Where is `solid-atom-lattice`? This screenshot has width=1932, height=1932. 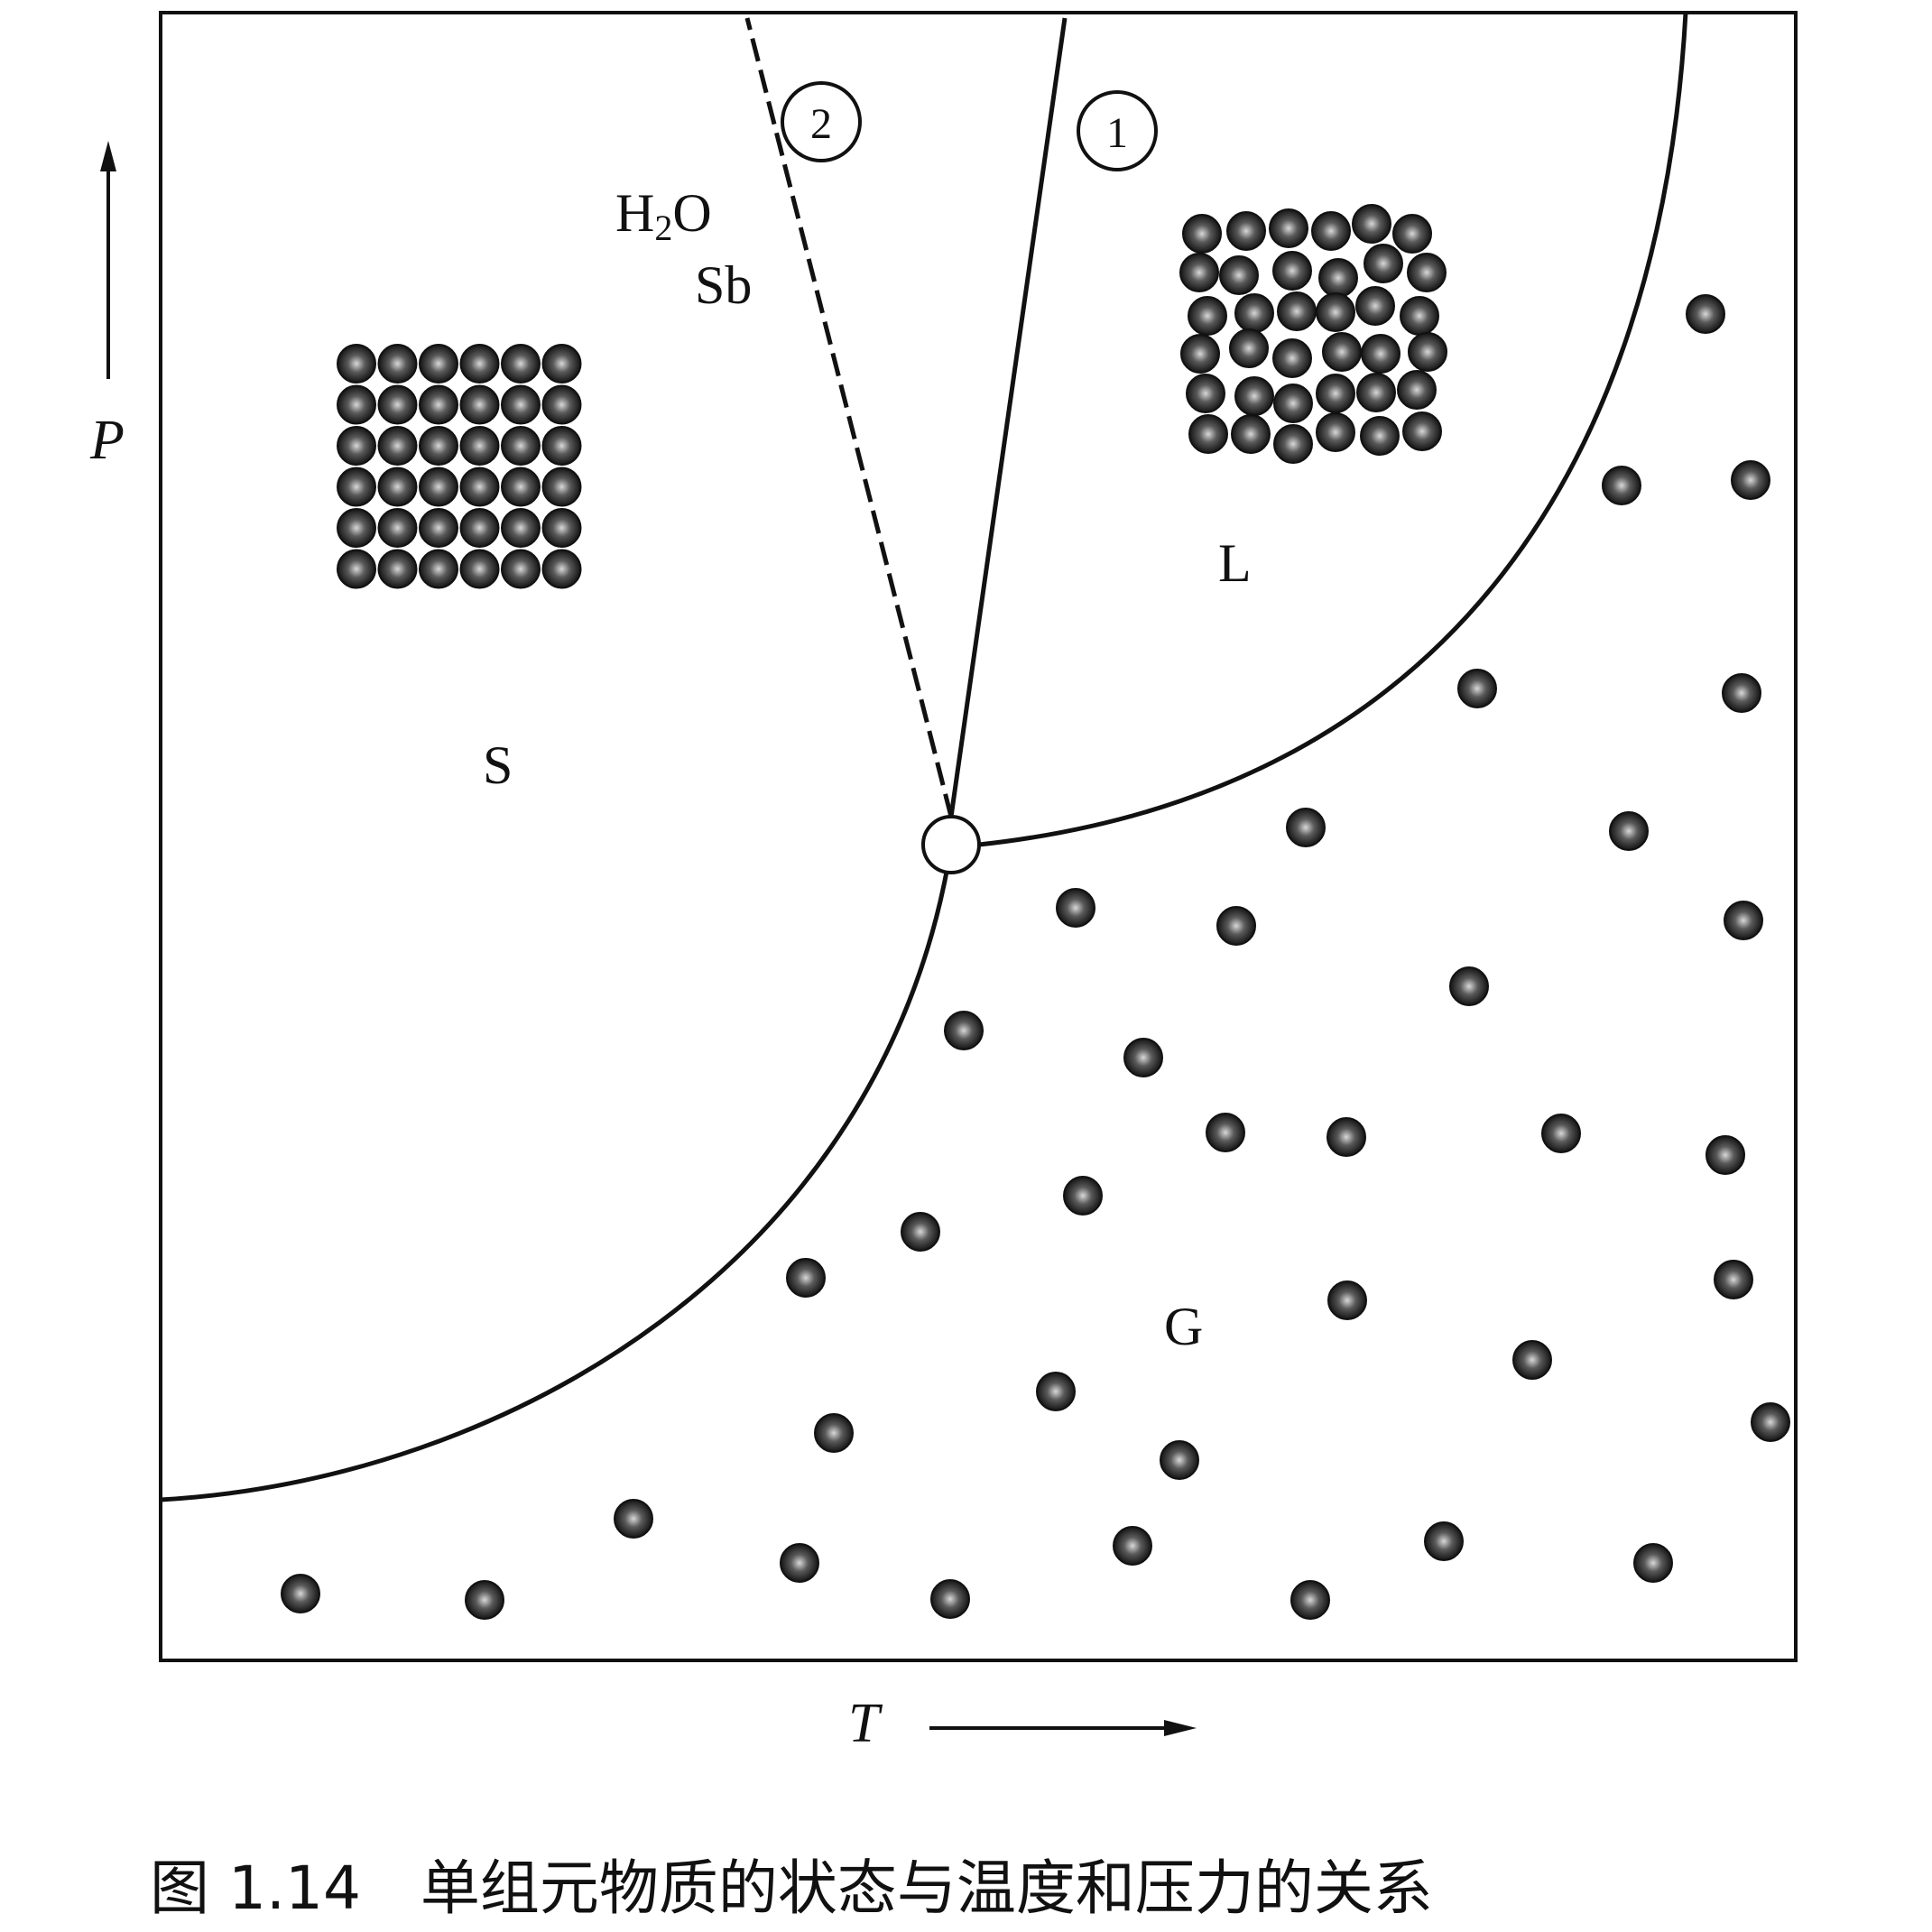
solid-atom-lattice is located at coordinates (459, 466).